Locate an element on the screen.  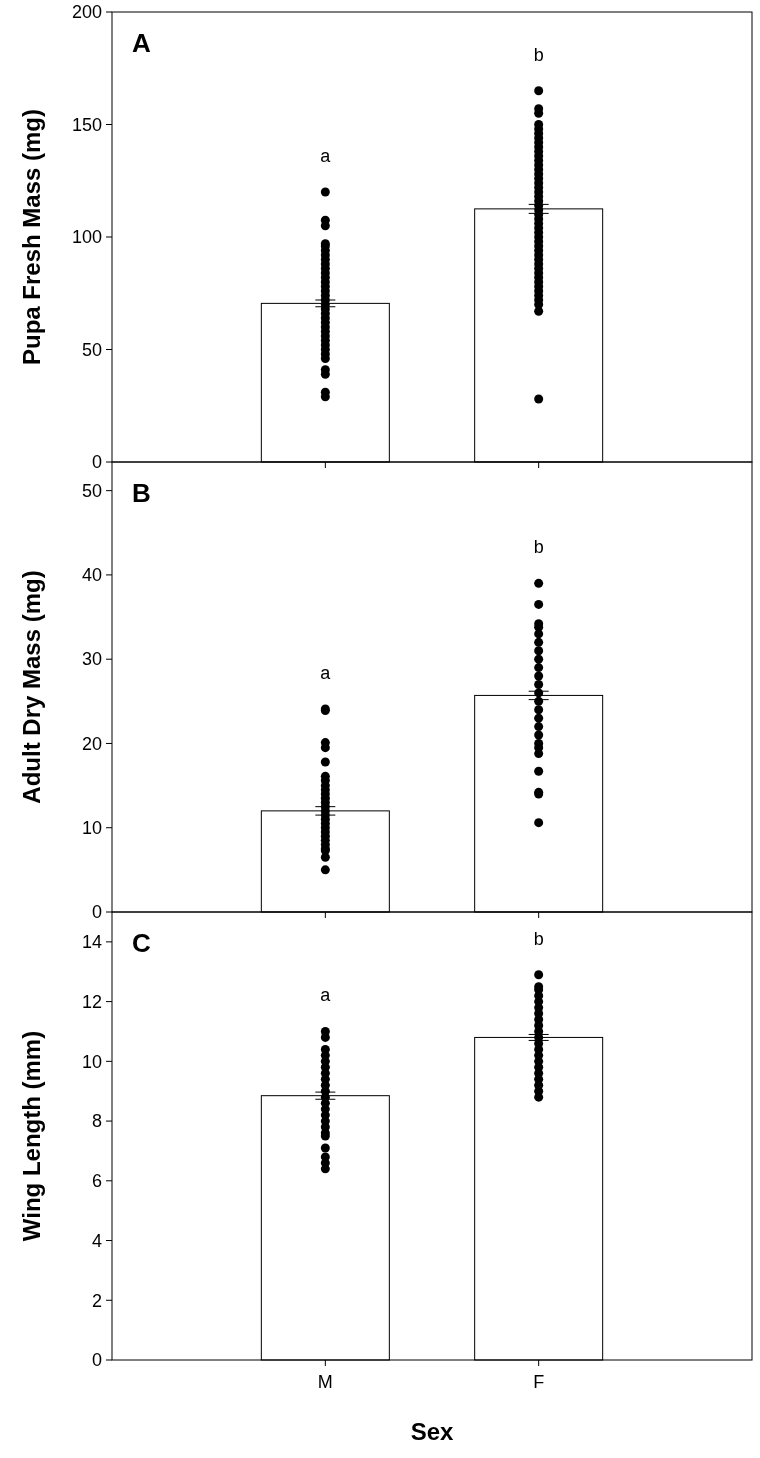
x-tick-label: F is located at coordinates (539, 1382).